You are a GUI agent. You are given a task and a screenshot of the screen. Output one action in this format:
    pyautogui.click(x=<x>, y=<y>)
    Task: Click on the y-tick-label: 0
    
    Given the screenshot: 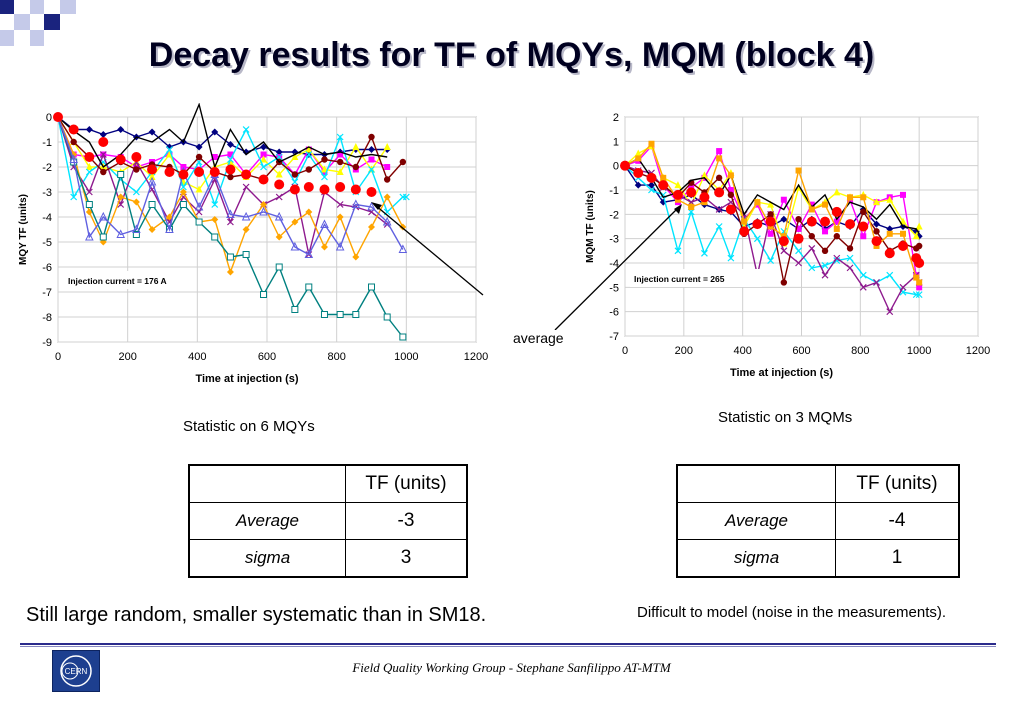 What is the action you would take?
    pyautogui.click(x=49, y=118)
    